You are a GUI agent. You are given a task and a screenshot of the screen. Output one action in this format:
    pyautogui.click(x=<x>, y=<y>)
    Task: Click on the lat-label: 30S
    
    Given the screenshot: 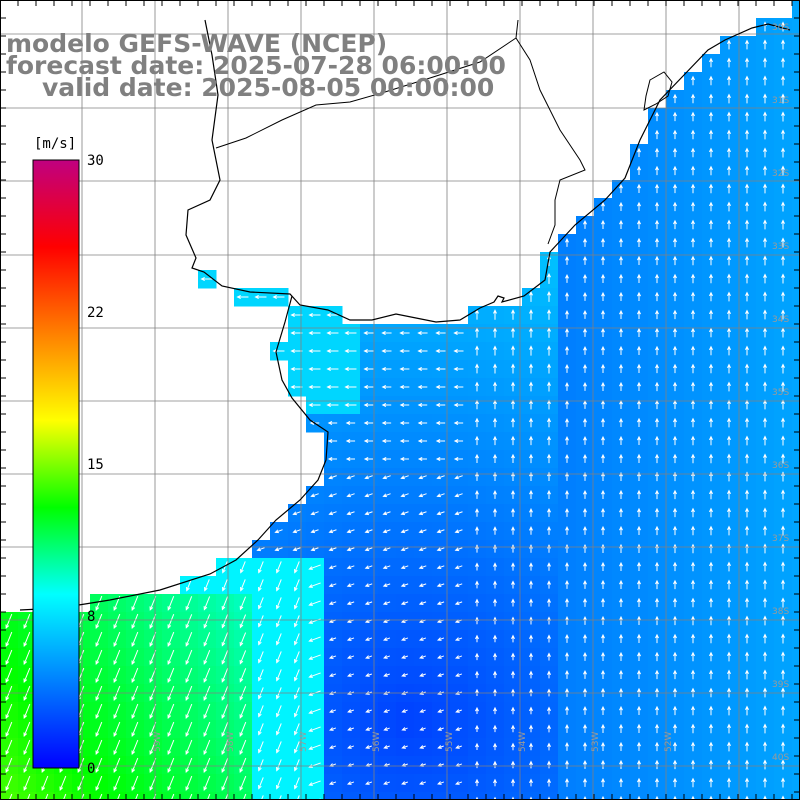 What is the action you would take?
    pyautogui.click(x=780, y=28)
    